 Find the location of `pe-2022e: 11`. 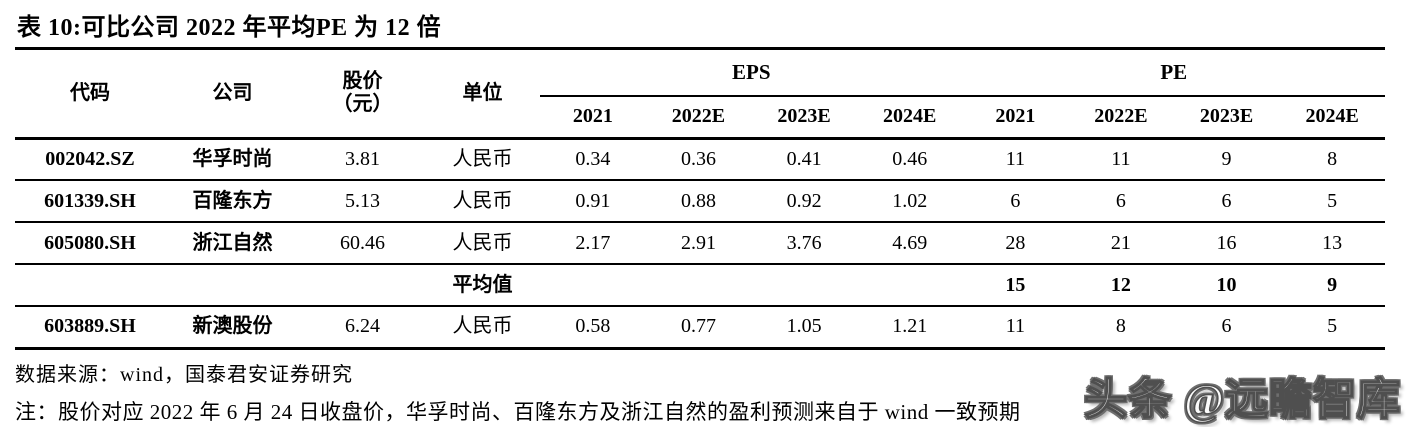

pe-2022e: 11 is located at coordinates (1121, 159).